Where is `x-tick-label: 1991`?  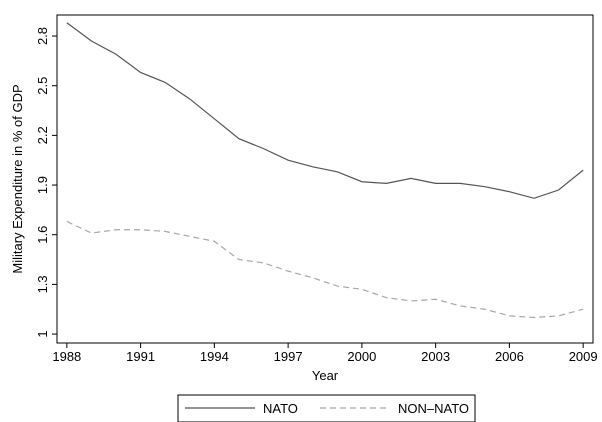
x-tick-label: 1991 is located at coordinates (140, 356).